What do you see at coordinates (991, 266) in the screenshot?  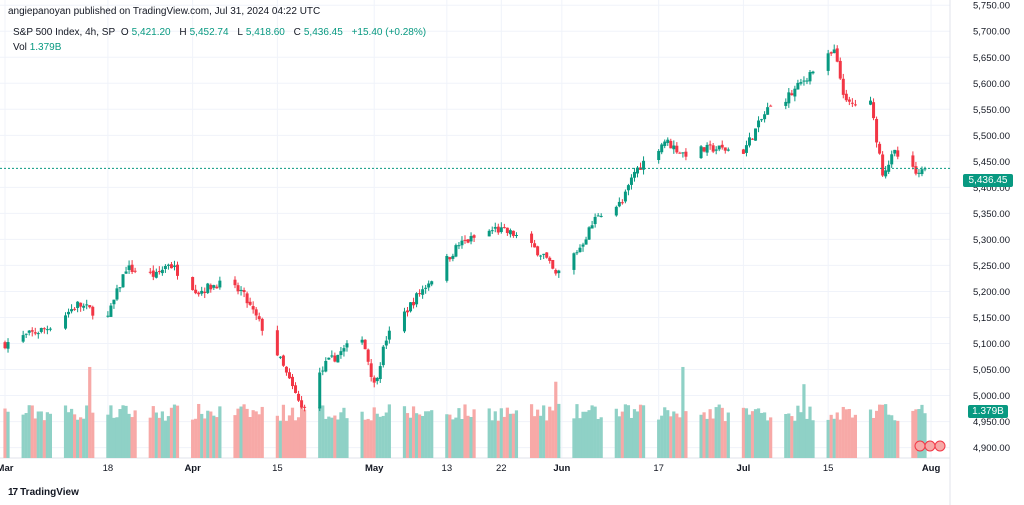 I see `price-tick-label: 5,250.00` at bounding box center [991, 266].